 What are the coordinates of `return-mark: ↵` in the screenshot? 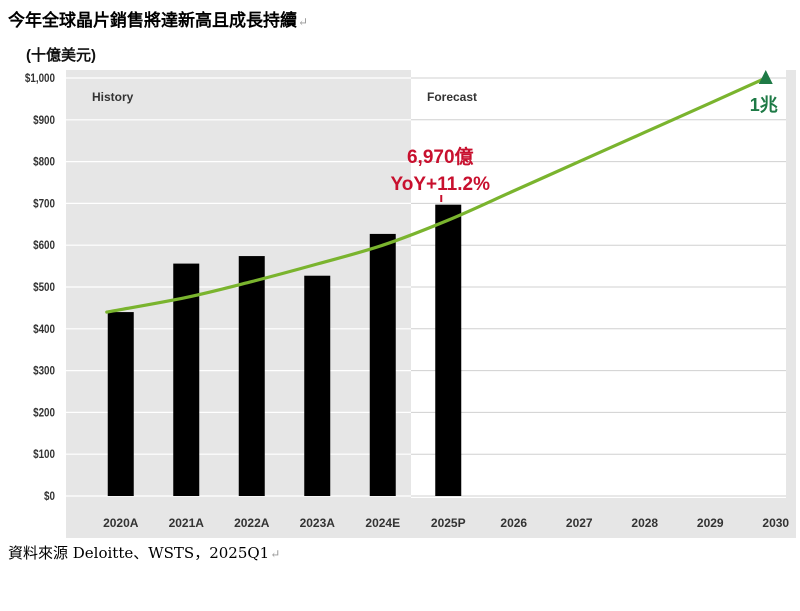 It's located at (303, 22).